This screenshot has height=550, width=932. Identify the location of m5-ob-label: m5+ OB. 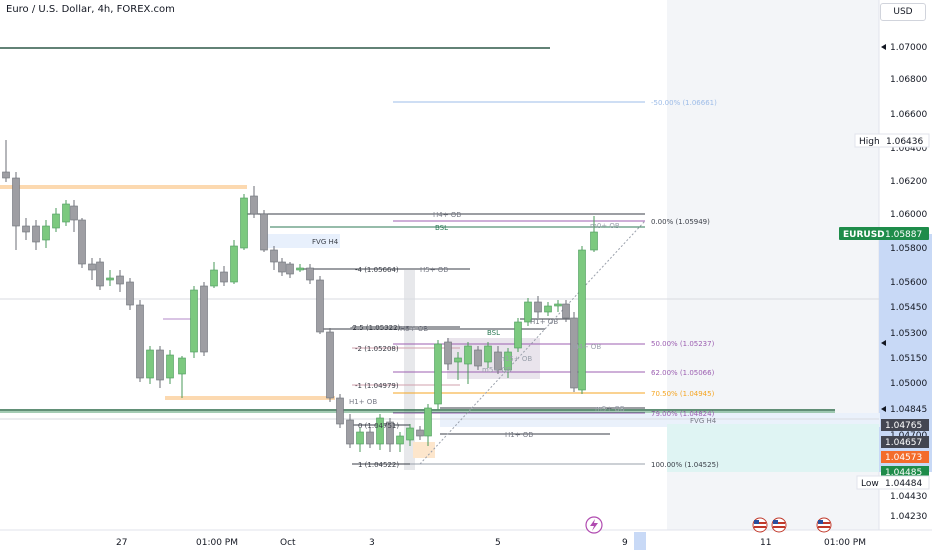
(497, 370).